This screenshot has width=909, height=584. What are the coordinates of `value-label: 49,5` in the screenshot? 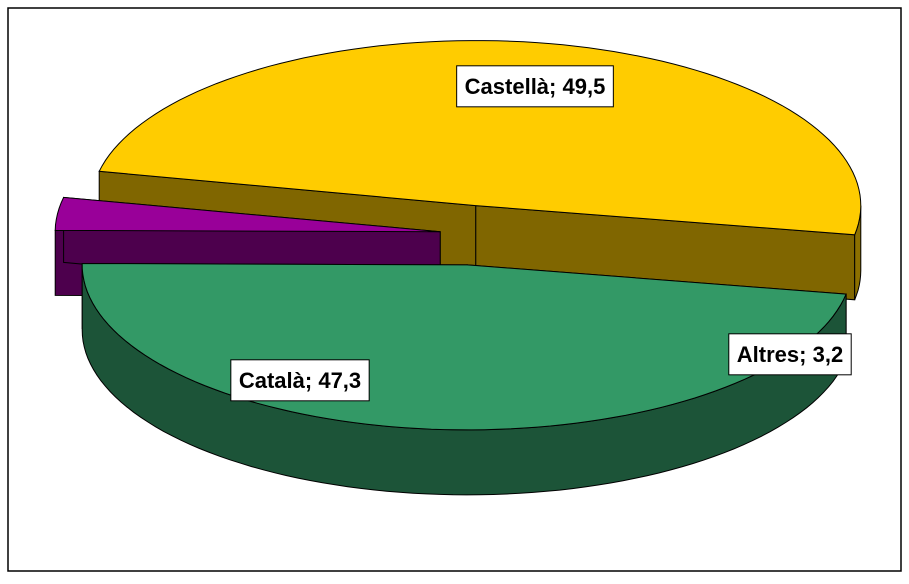 It's located at (584, 86).